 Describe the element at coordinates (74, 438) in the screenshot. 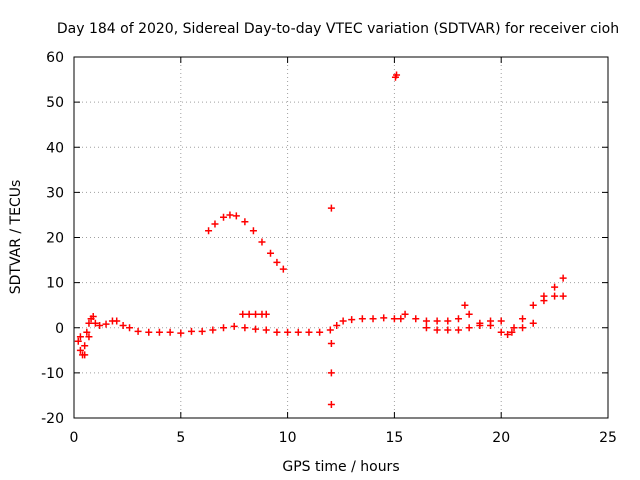

I see `x-tick-label: 0` at that location.